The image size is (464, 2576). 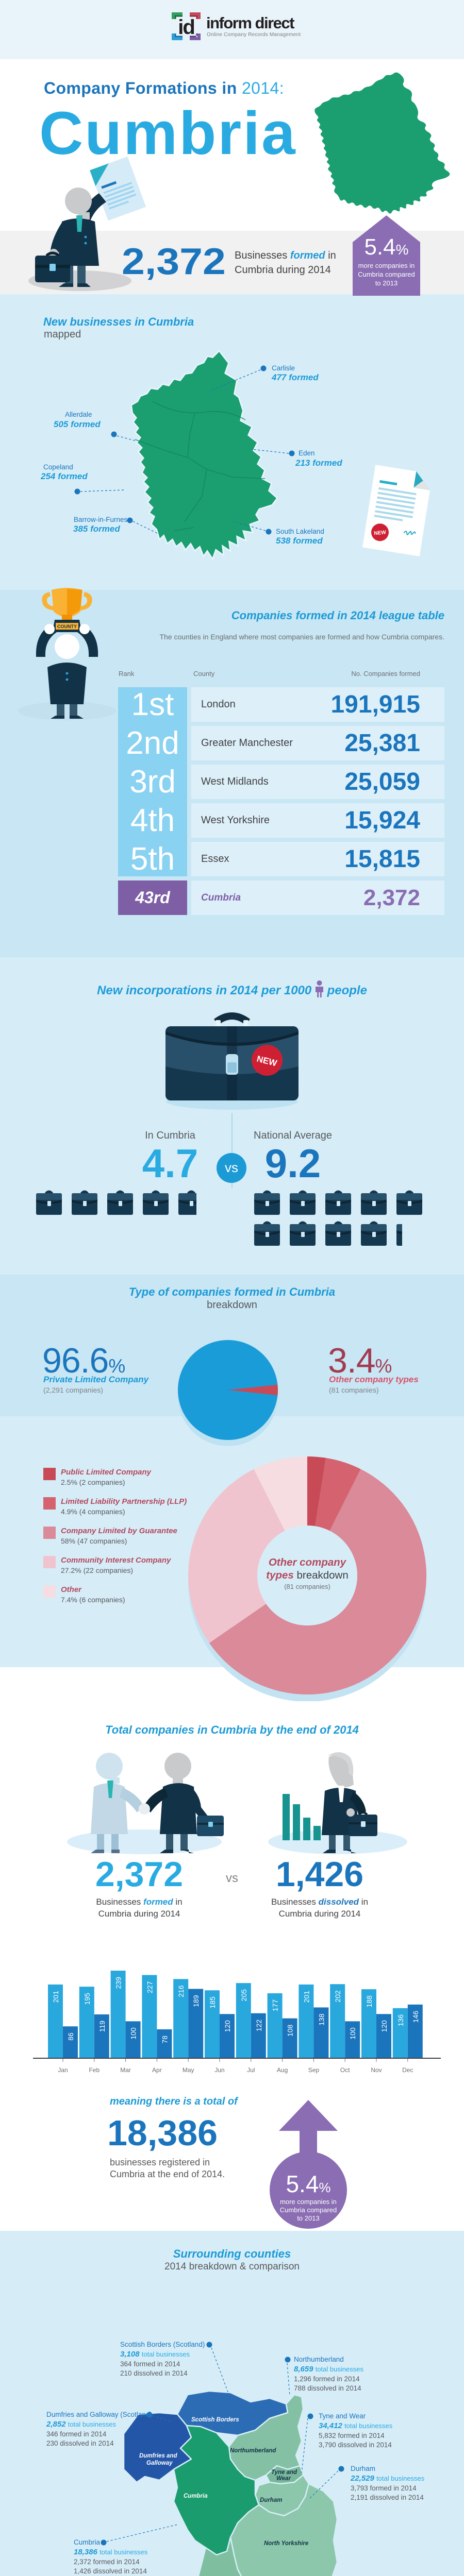 I want to click on svg-text: 205, so click(x=244, y=1995).